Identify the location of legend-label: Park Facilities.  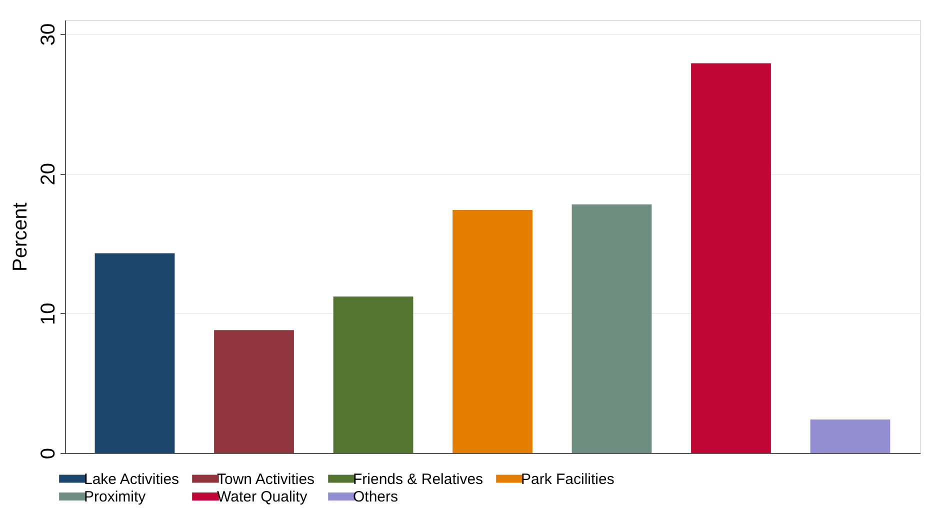
(567, 479).